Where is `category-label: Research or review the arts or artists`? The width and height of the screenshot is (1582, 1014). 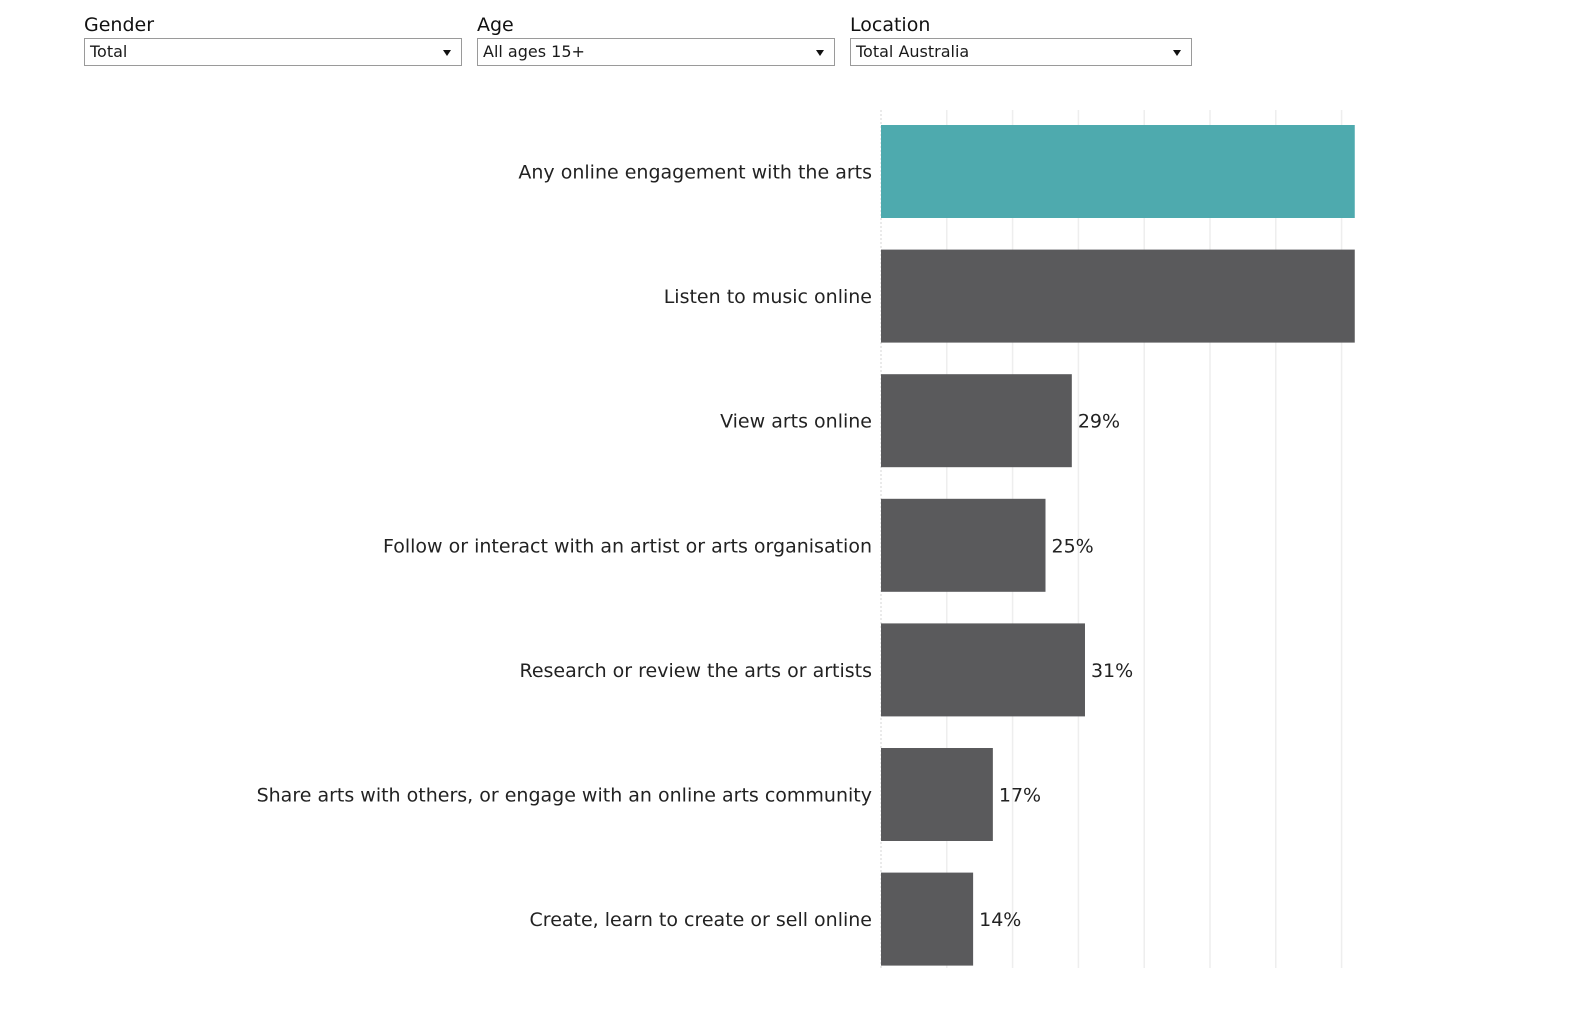 category-label: Research or review the arts or artists is located at coordinates (695, 671).